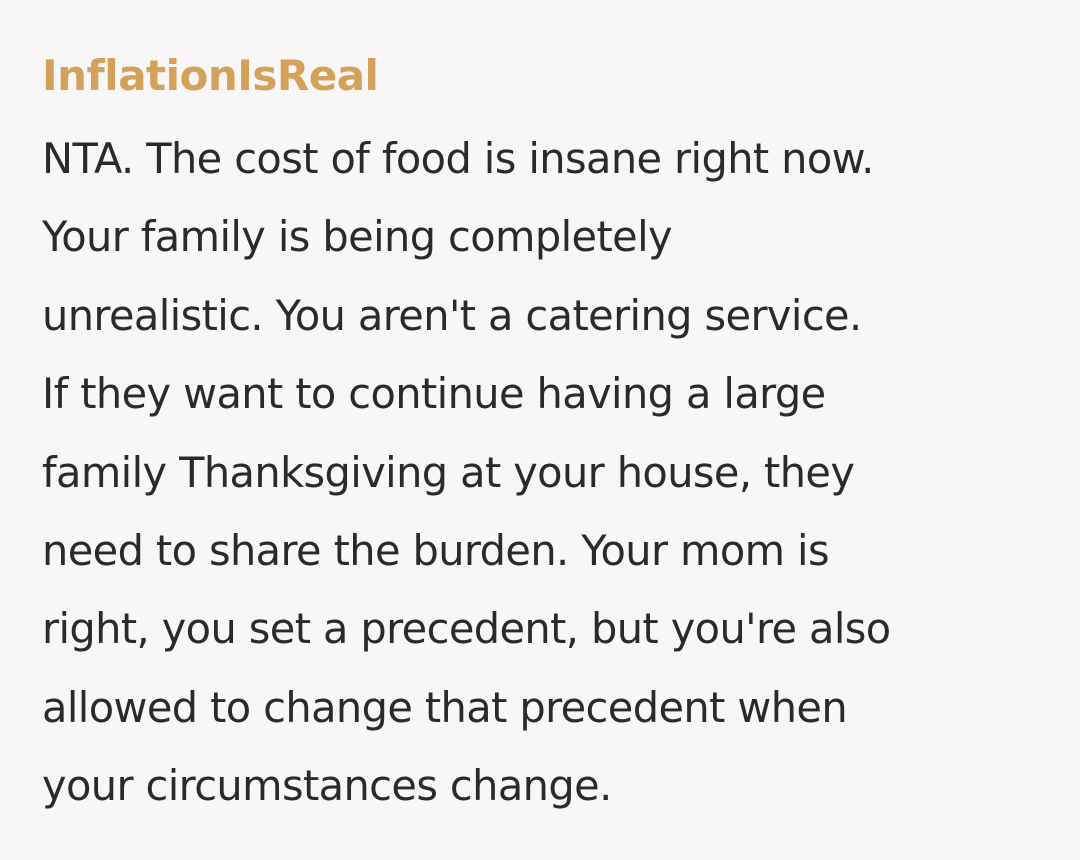 The image size is (1080, 860). What do you see at coordinates (434, 394) in the screenshot?
I see `comment-body-line: If they want to continue having a large` at bounding box center [434, 394].